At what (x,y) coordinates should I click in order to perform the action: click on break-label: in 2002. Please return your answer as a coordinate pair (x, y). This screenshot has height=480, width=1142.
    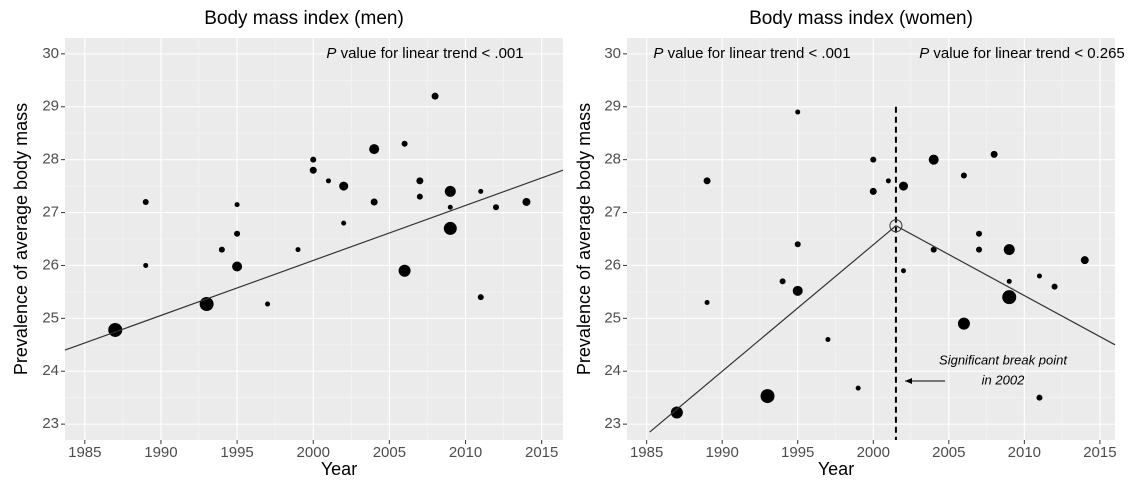
    Looking at the image, I should click on (1003, 379).